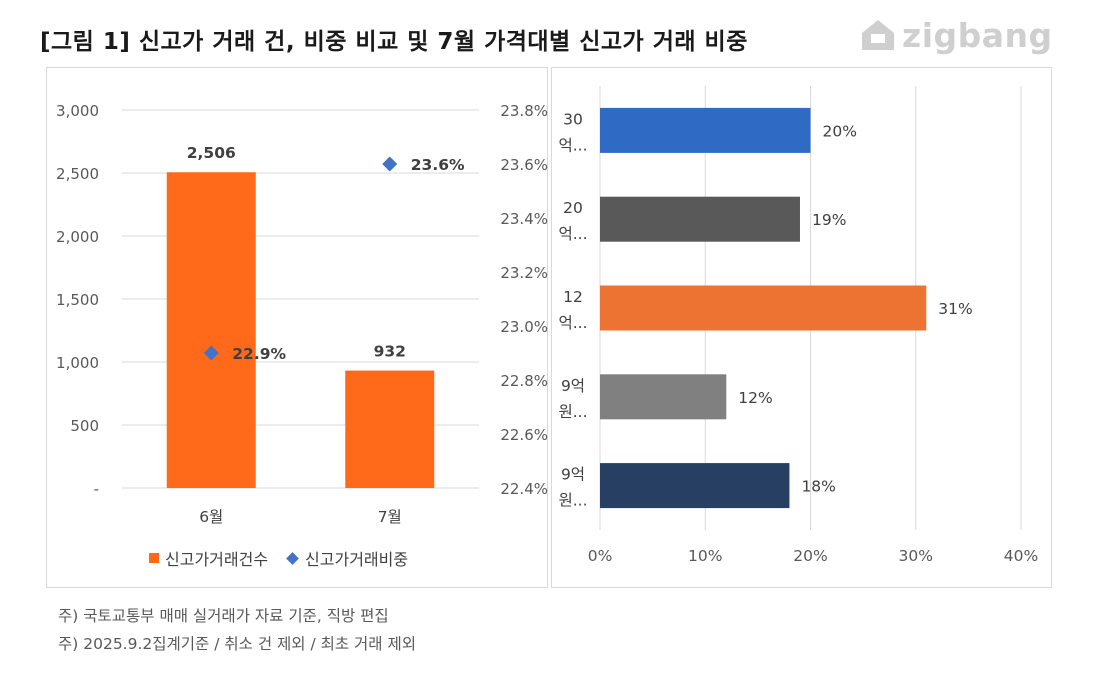 This screenshot has height=677, width=1107. I want to click on zigbang-logo: zigbang, so click(955, 35).